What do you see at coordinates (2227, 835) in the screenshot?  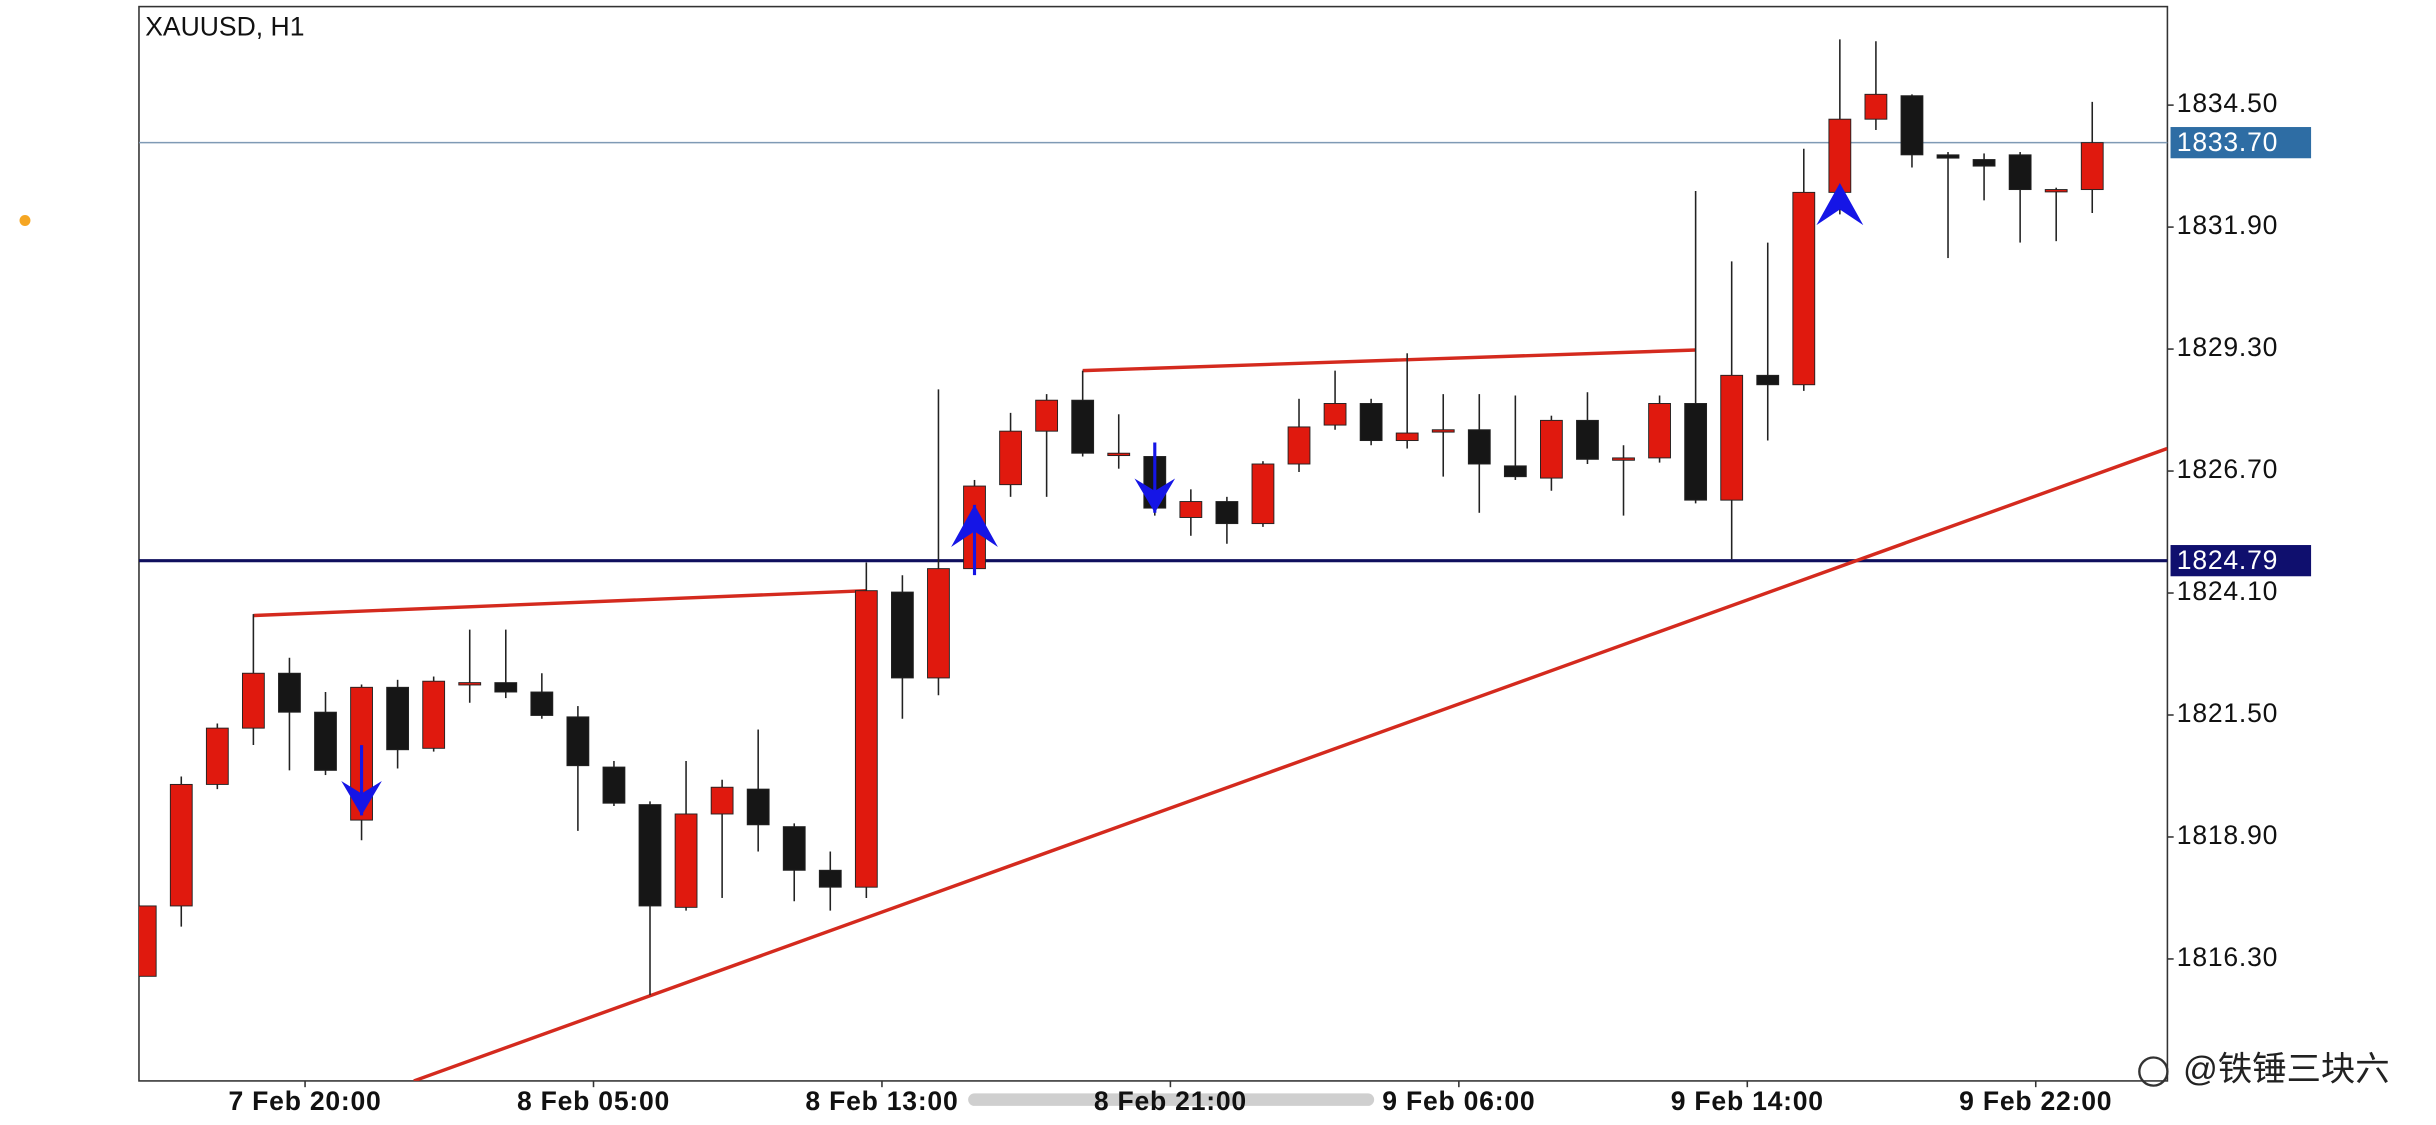 I see `y-tick-label: 1818.90` at bounding box center [2227, 835].